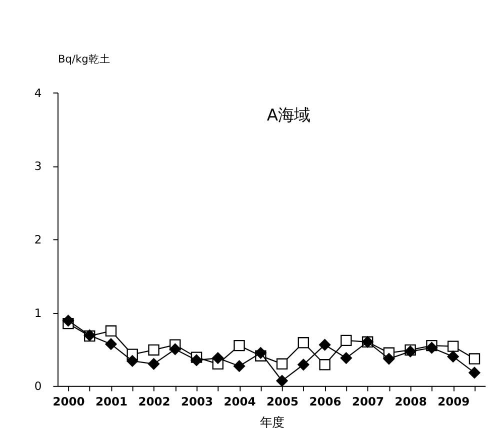 This screenshot has width=489, height=432. What do you see at coordinates (282, 401) in the screenshot?
I see `x-tick-label: 2005` at bounding box center [282, 401].